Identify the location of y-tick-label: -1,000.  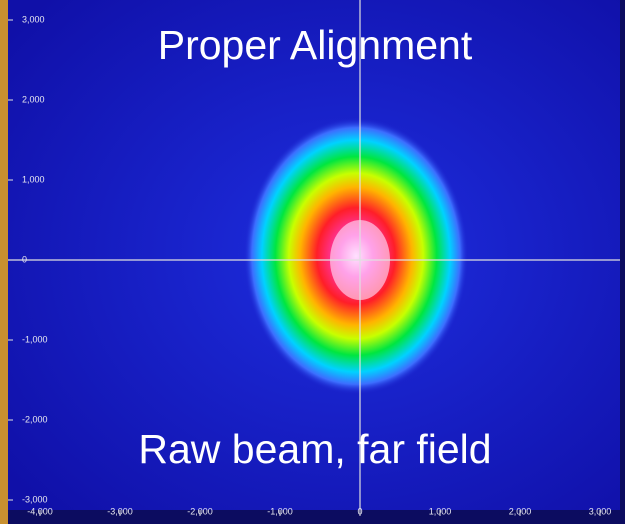
(35, 339).